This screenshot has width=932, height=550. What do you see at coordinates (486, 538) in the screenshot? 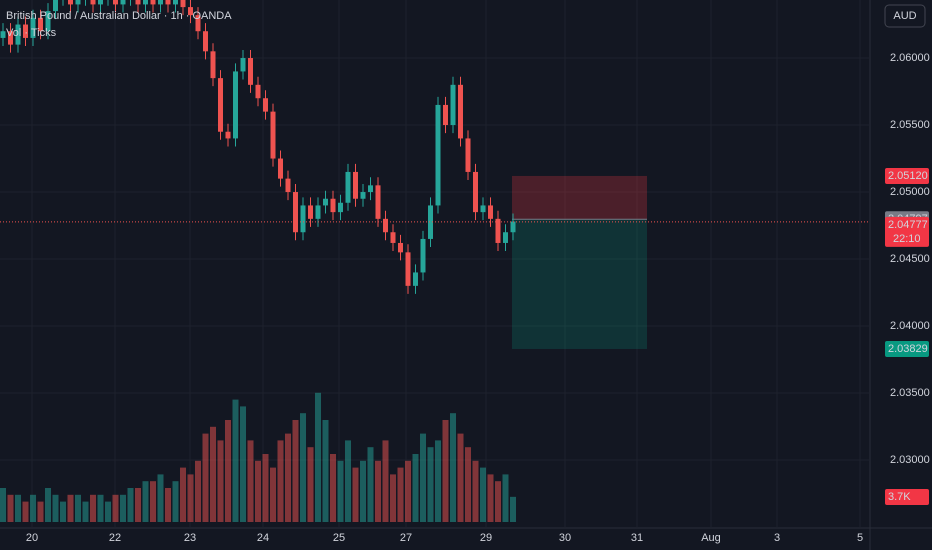
I see `x-tick-label: 29` at bounding box center [486, 538].